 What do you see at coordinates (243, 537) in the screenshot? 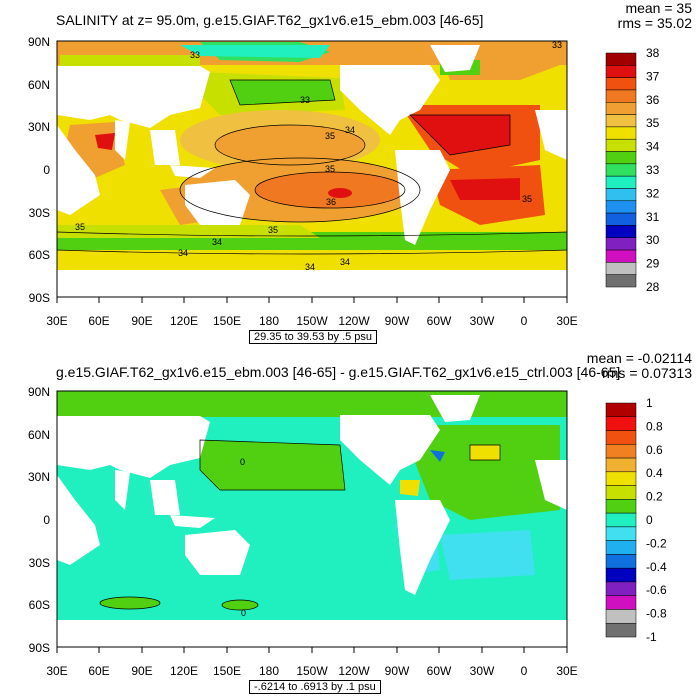
I see `panel2-contour-labels: 0 0` at bounding box center [243, 537].